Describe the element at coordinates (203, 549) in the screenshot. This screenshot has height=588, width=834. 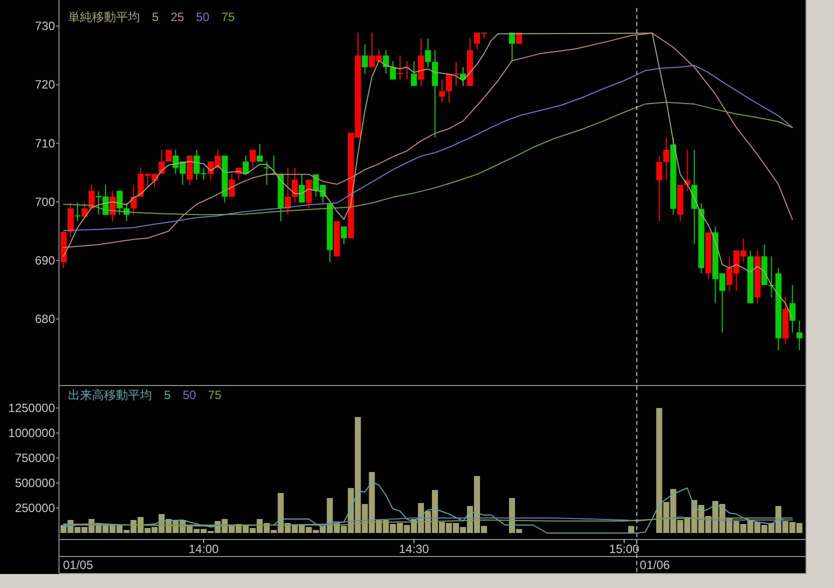
I see `x-tick-label: 14:00` at that location.